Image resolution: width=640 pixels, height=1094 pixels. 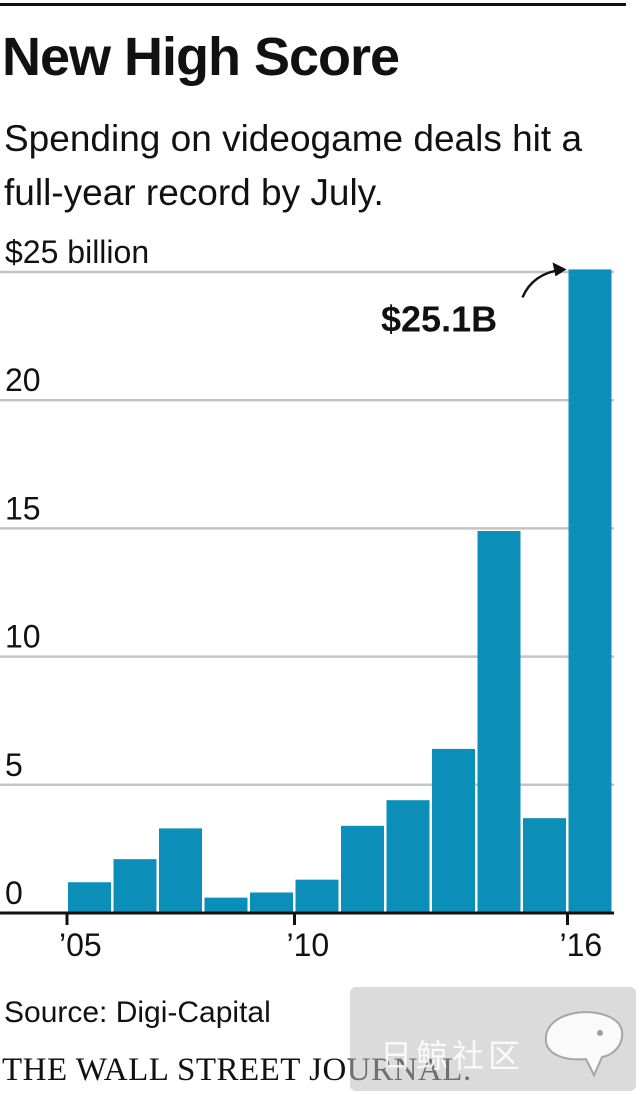 I want to click on x-tick-label: ’10, so click(x=308, y=945).